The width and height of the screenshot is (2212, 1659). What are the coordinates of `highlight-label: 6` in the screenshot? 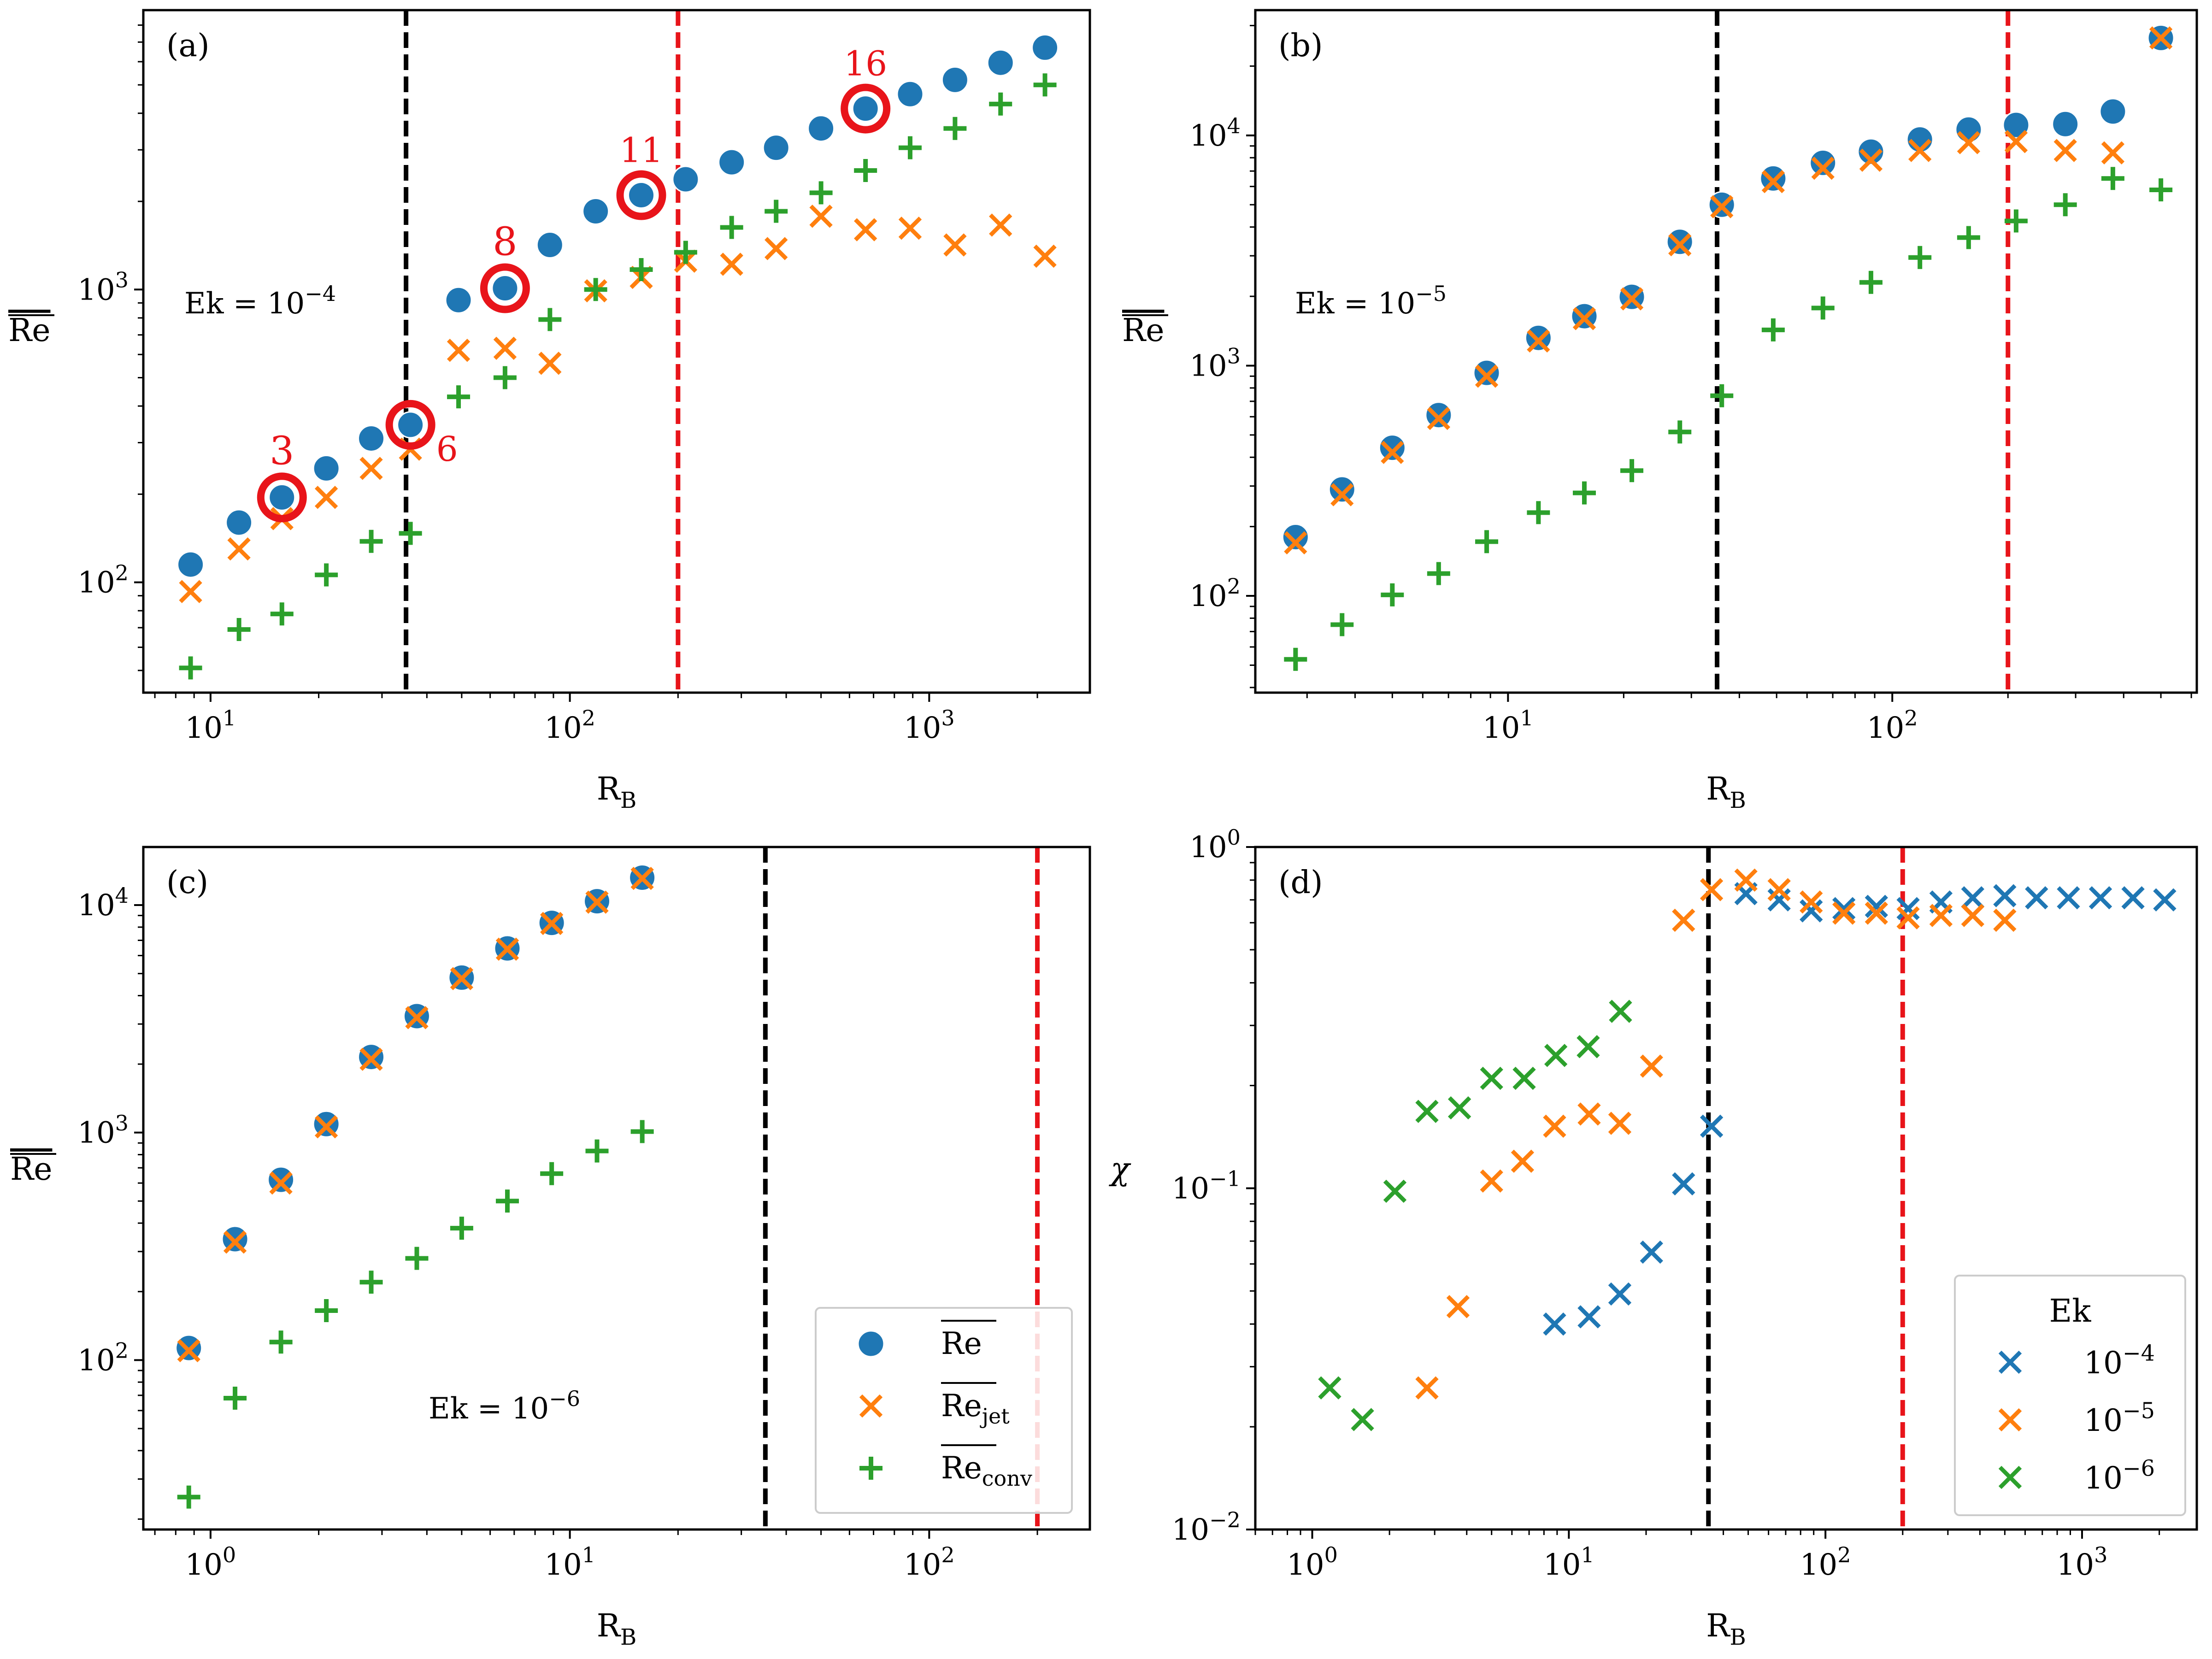 It's located at (447, 449).